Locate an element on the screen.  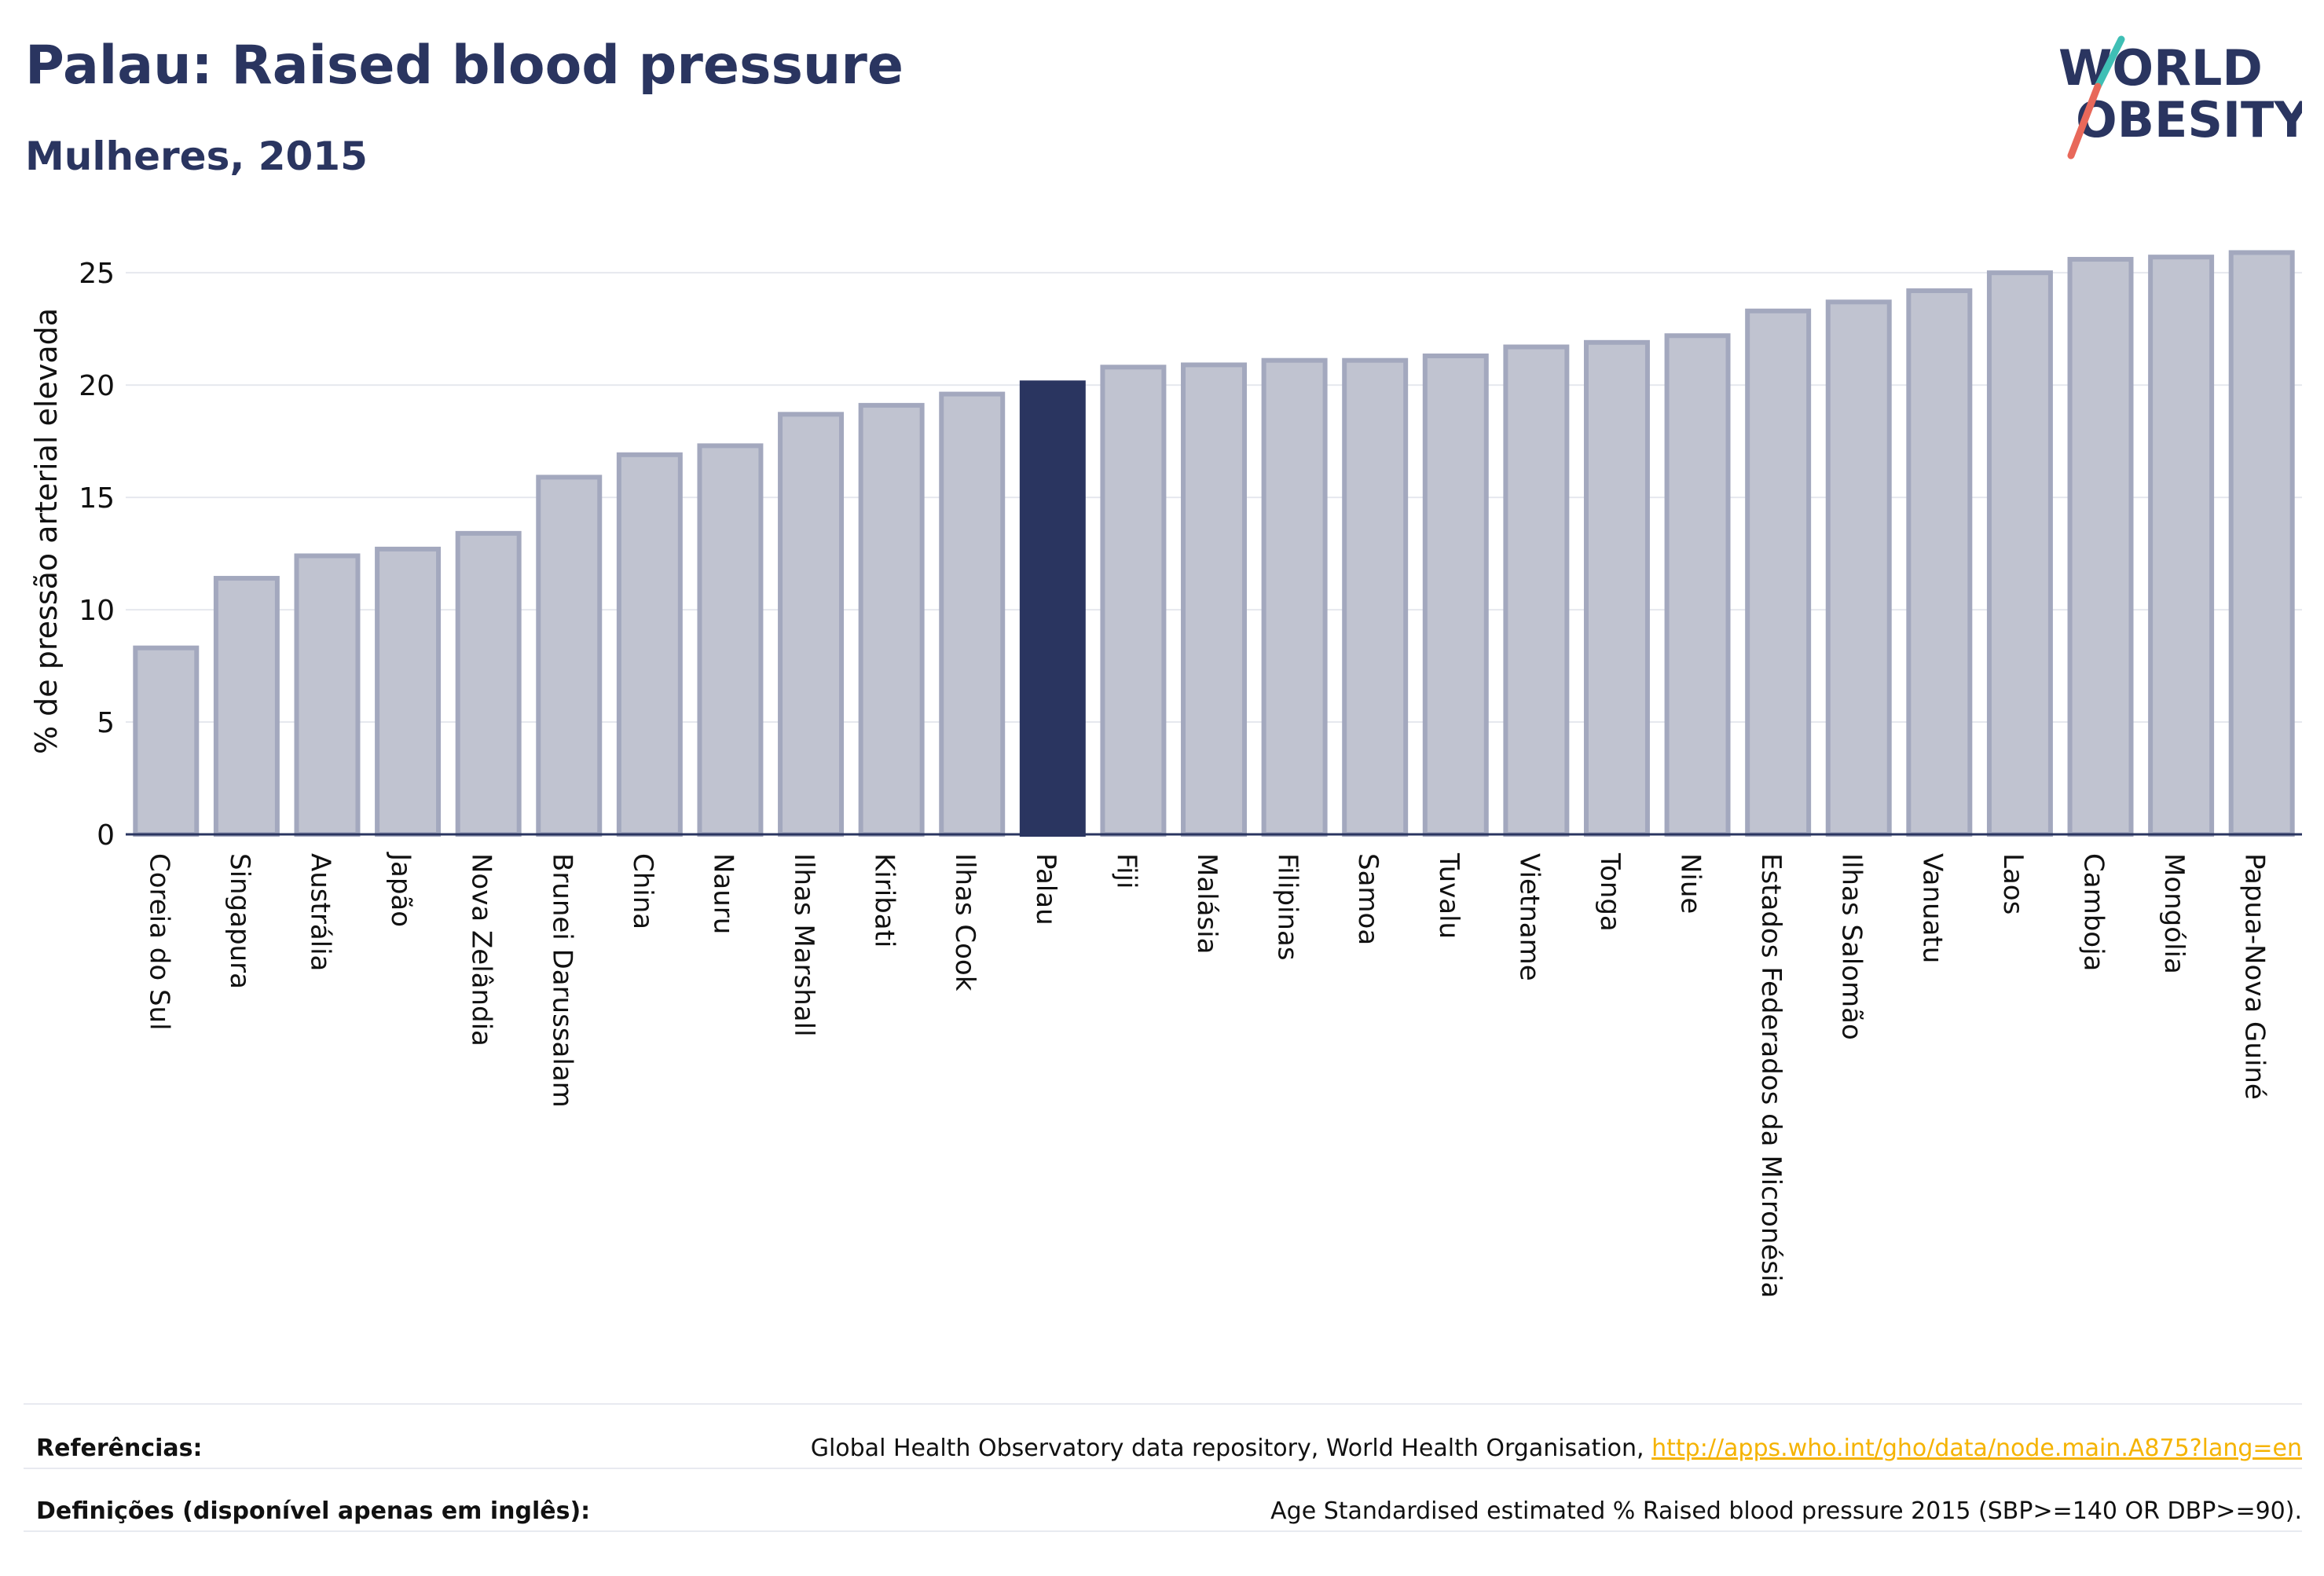
y-axis-label: % de pressão arterial elevada is located at coordinates (46, 531).